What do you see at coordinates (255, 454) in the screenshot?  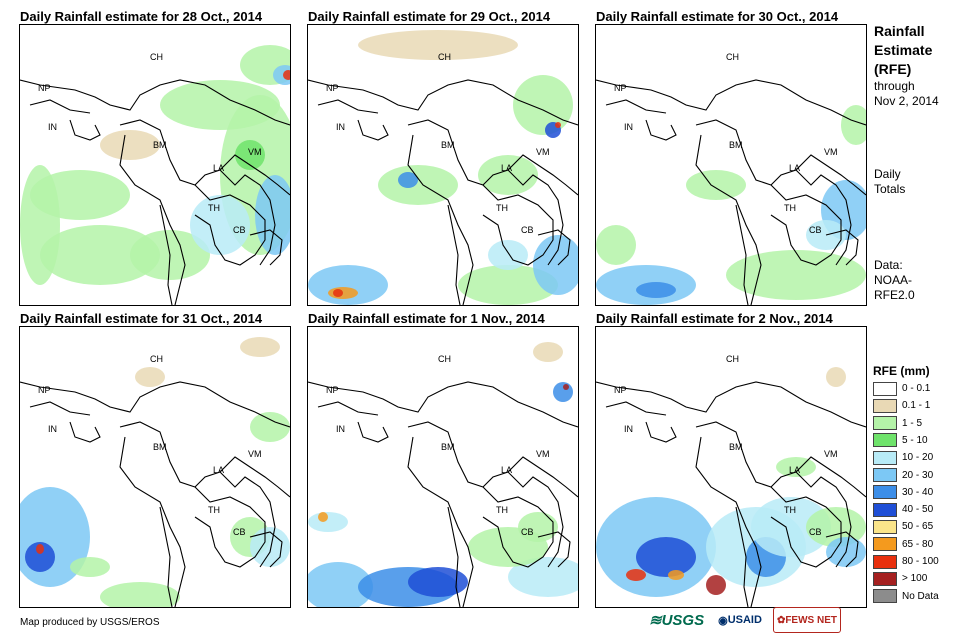 I see `country-label-vm: VM` at bounding box center [255, 454].